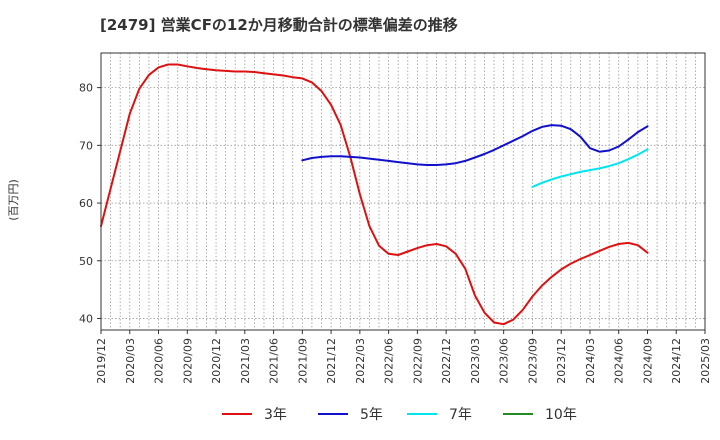 The image size is (720, 440). Describe the element at coordinates (130, 361) in the screenshot. I see `x-tick-label: 2020/03` at that location.